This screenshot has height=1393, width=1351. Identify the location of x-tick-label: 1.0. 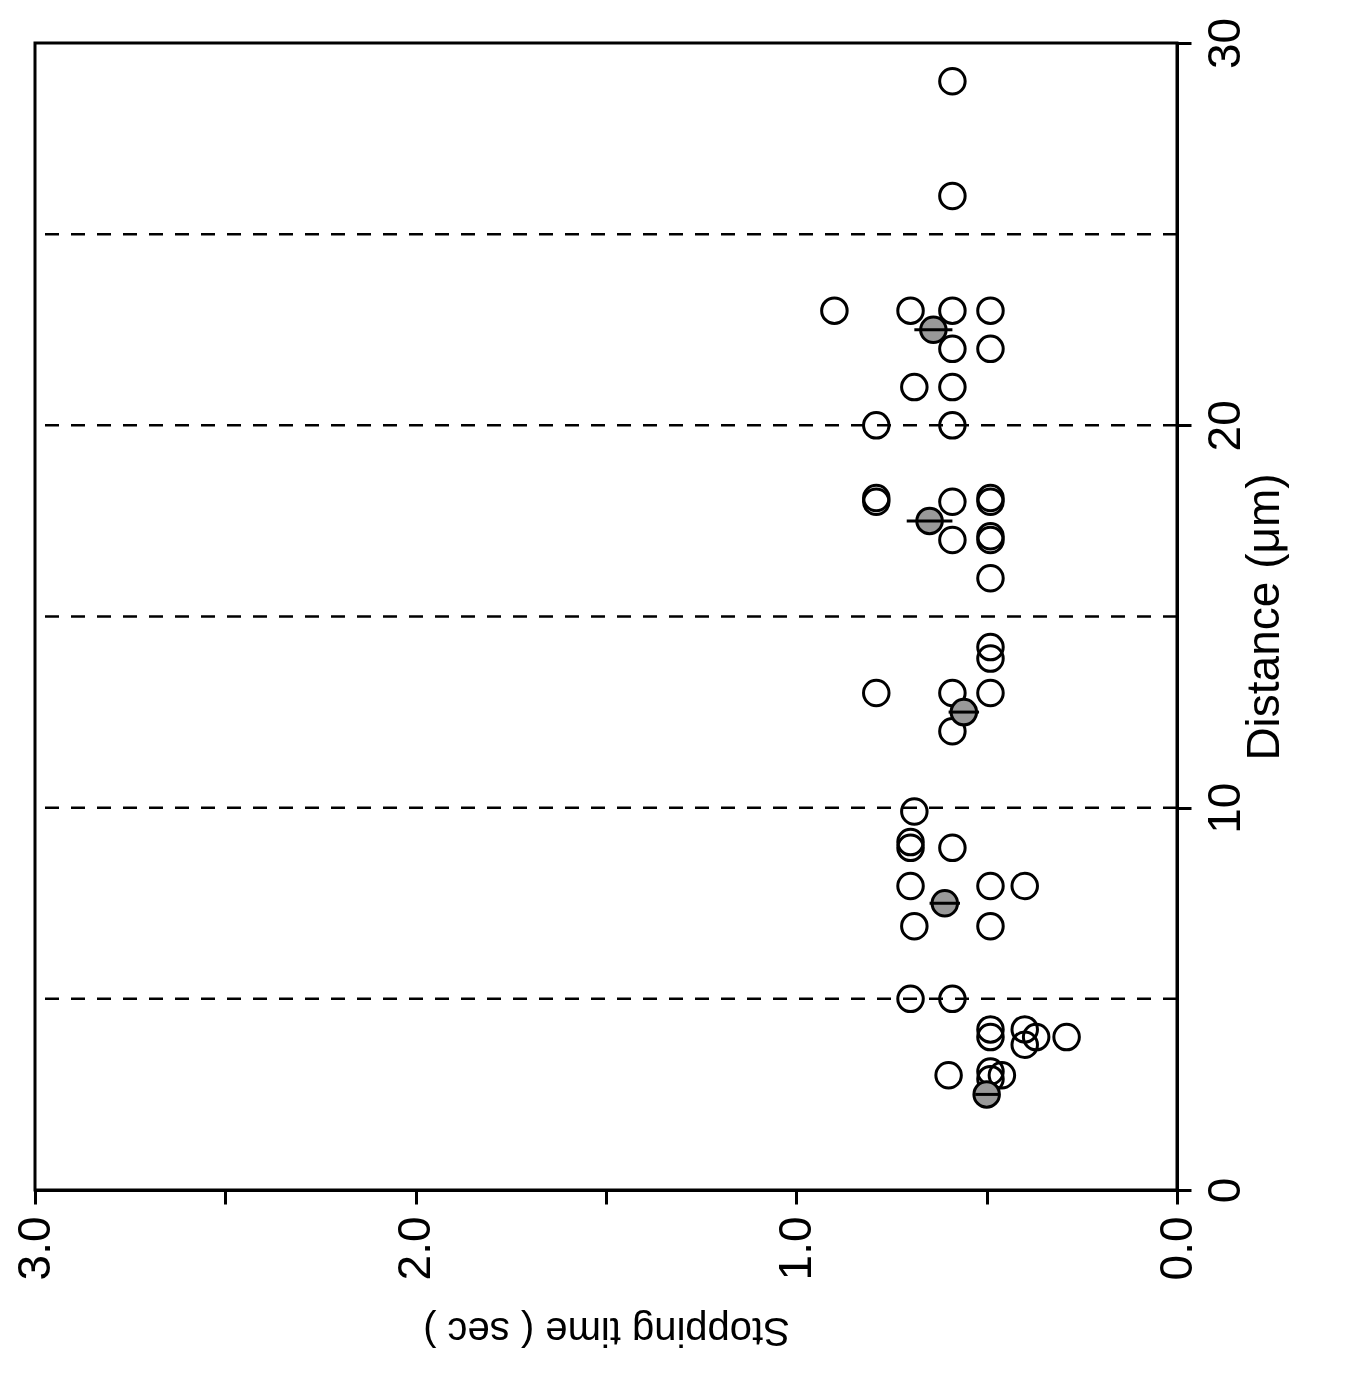
(794, 1248).